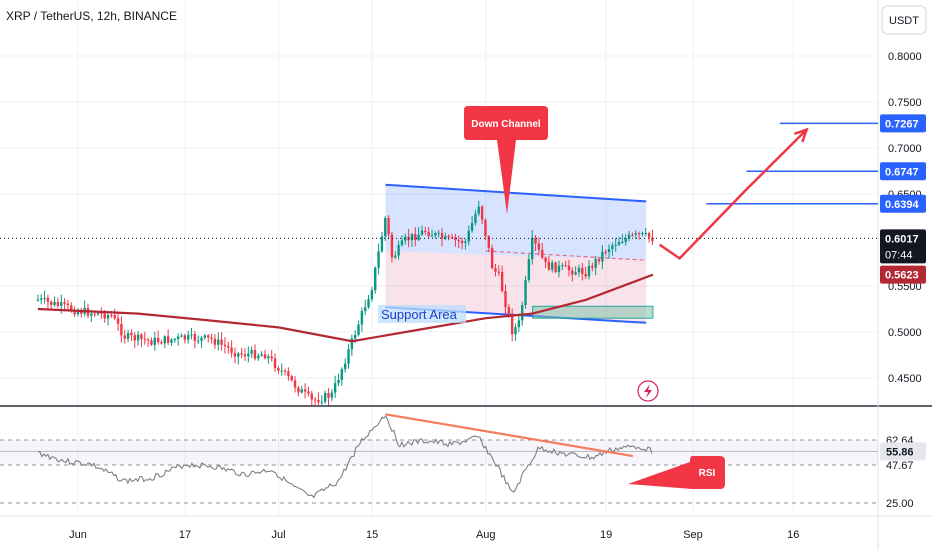  I want to click on currency-button-frame, so click(904, 20).